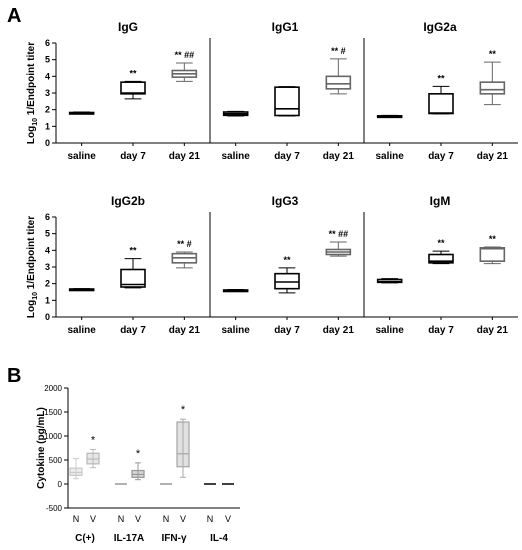 Image resolution: width=522 pixels, height=550 pixels. What do you see at coordinates (54, 508) in the screenshot?
I see `y-tick-label: -500` at bounding box center [54, 508].